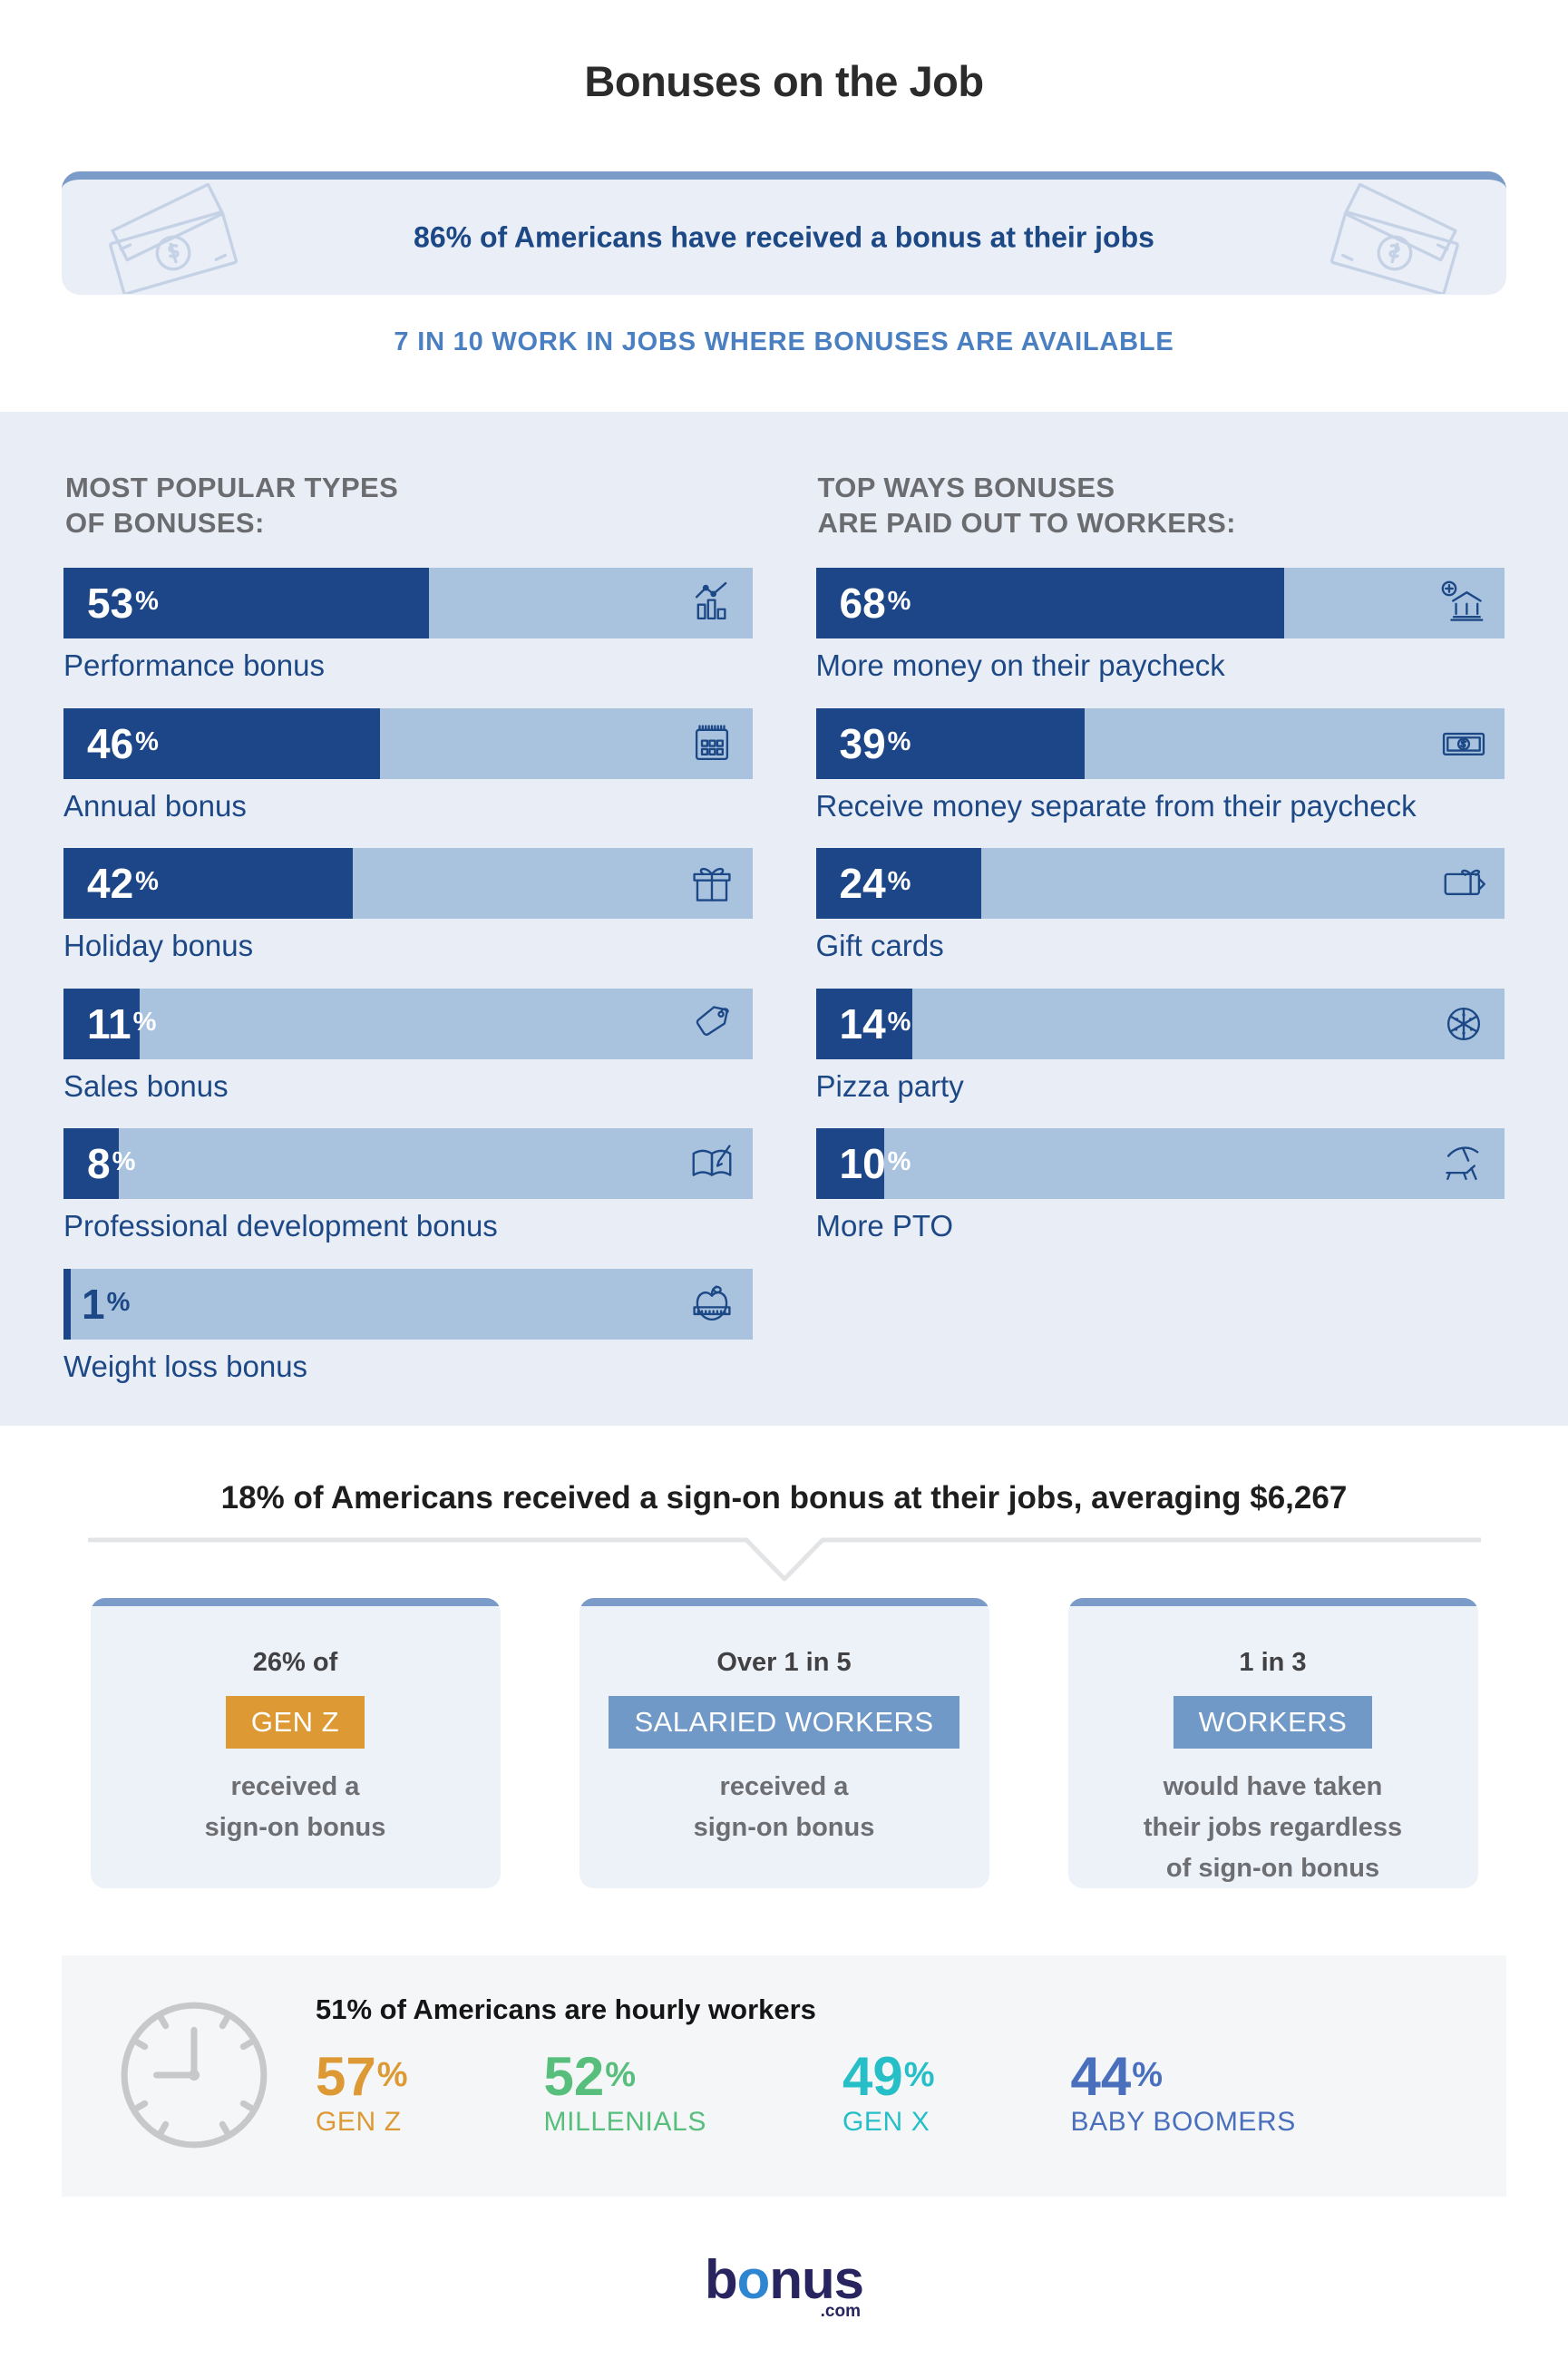  What do you see at coordinates (1463, 603) in the screenshot?
I see `bank-plus-icon` at bounding box center [1463, 603].